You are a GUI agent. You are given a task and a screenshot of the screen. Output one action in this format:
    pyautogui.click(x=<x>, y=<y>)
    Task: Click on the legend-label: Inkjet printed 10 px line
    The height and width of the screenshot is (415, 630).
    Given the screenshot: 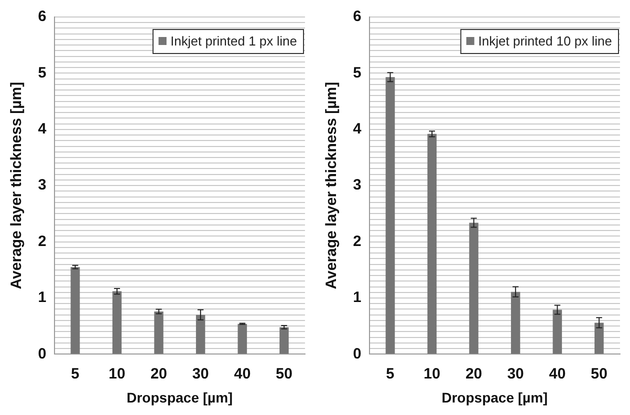 What is the action you would take?
    pyautogui.click(x=545, y=41)
    